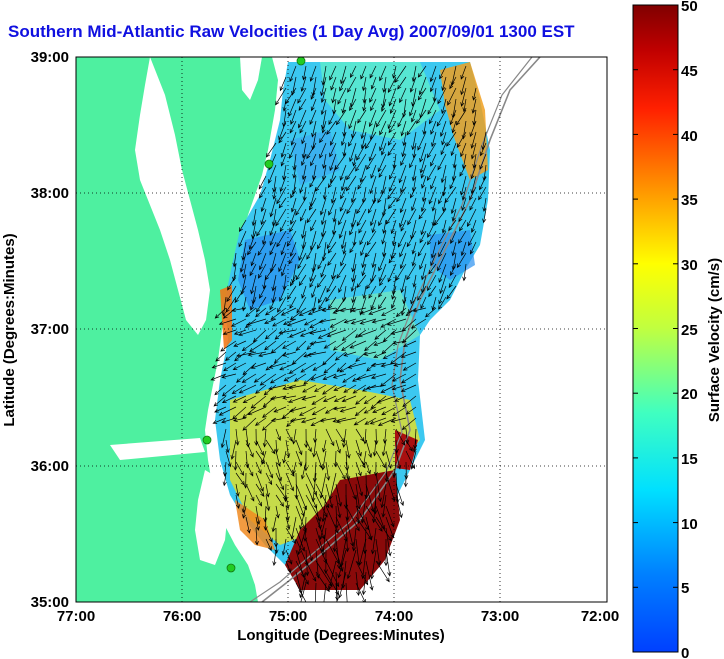 This screenshot has width=724, height=659. I want to click on radar-stations, so click(254, 315).